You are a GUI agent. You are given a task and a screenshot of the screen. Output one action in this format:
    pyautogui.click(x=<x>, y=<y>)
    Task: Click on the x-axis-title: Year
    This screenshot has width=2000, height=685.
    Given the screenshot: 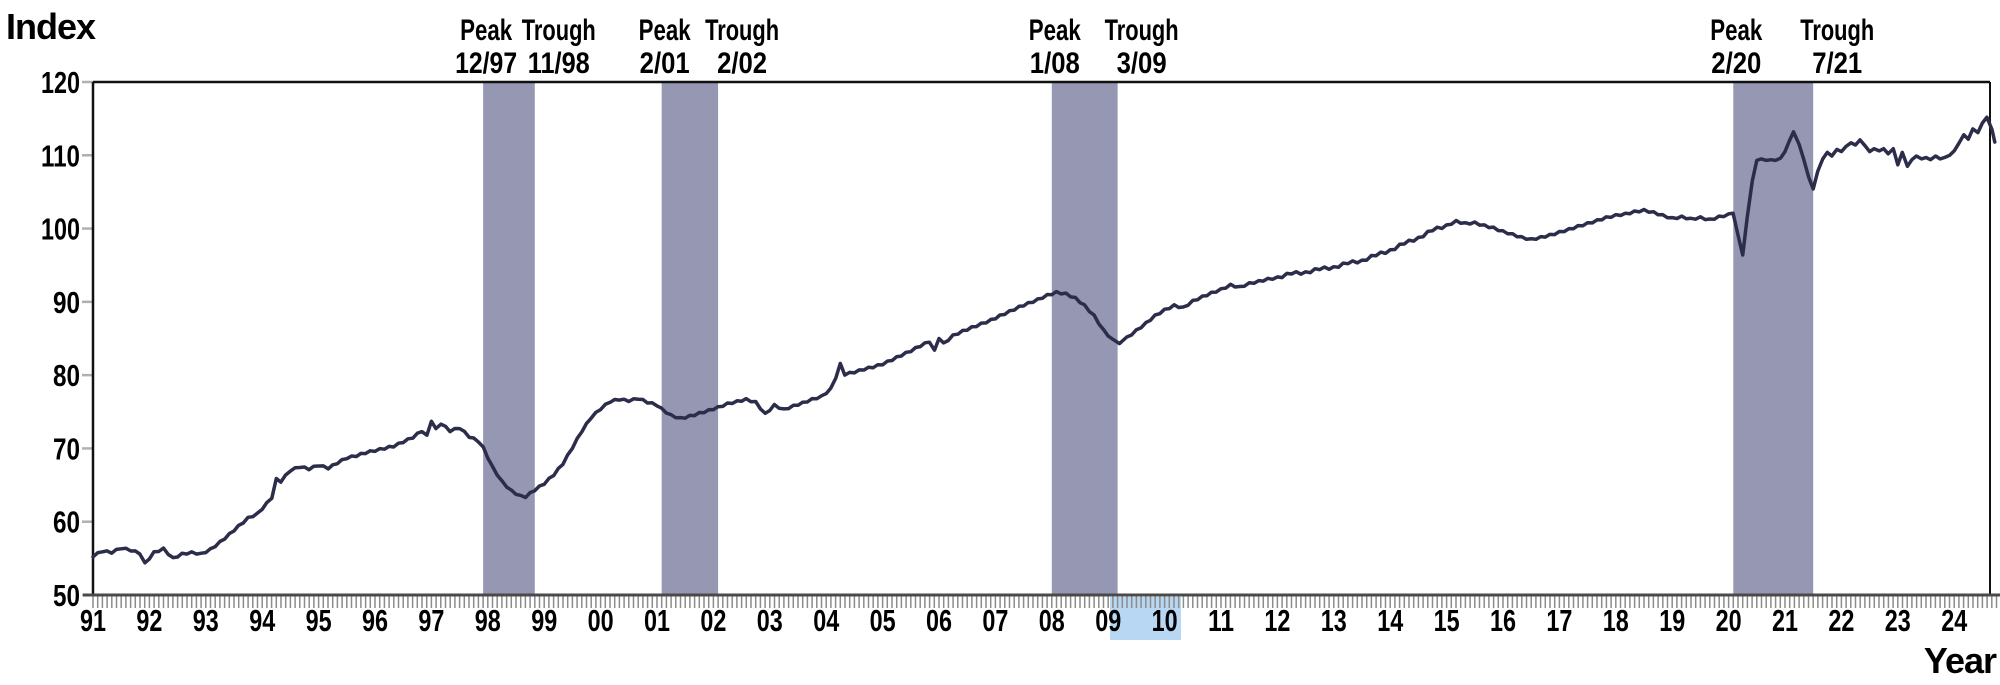 What is the action you would take?
    pyautogui.click(x=1960, y=660)
    